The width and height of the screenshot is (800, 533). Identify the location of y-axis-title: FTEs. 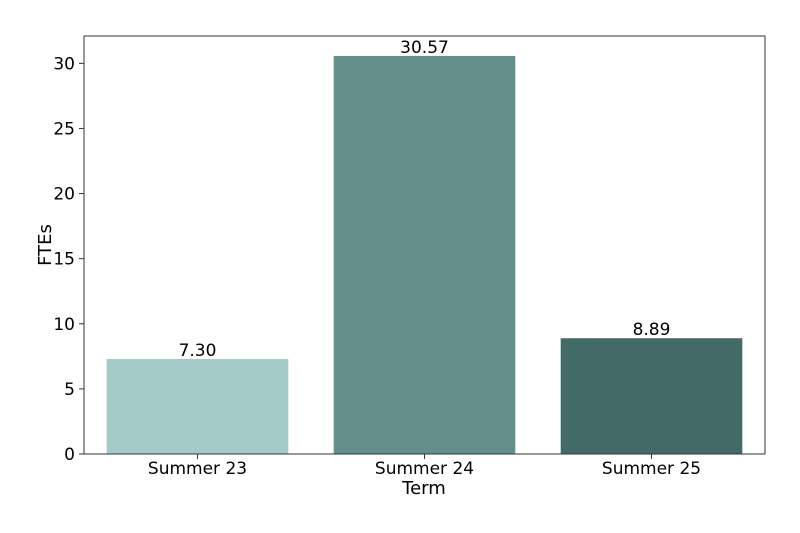
(45, 245).